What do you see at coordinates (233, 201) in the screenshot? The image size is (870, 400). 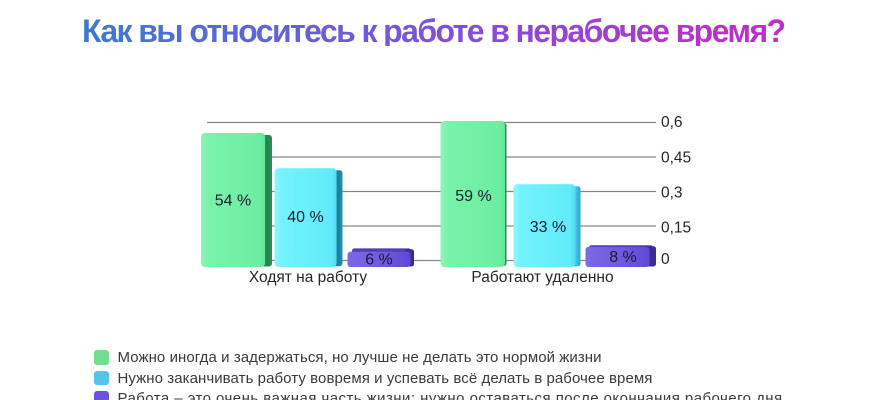 I see `svg-text: 54 %` at bounding box center [233, 201].